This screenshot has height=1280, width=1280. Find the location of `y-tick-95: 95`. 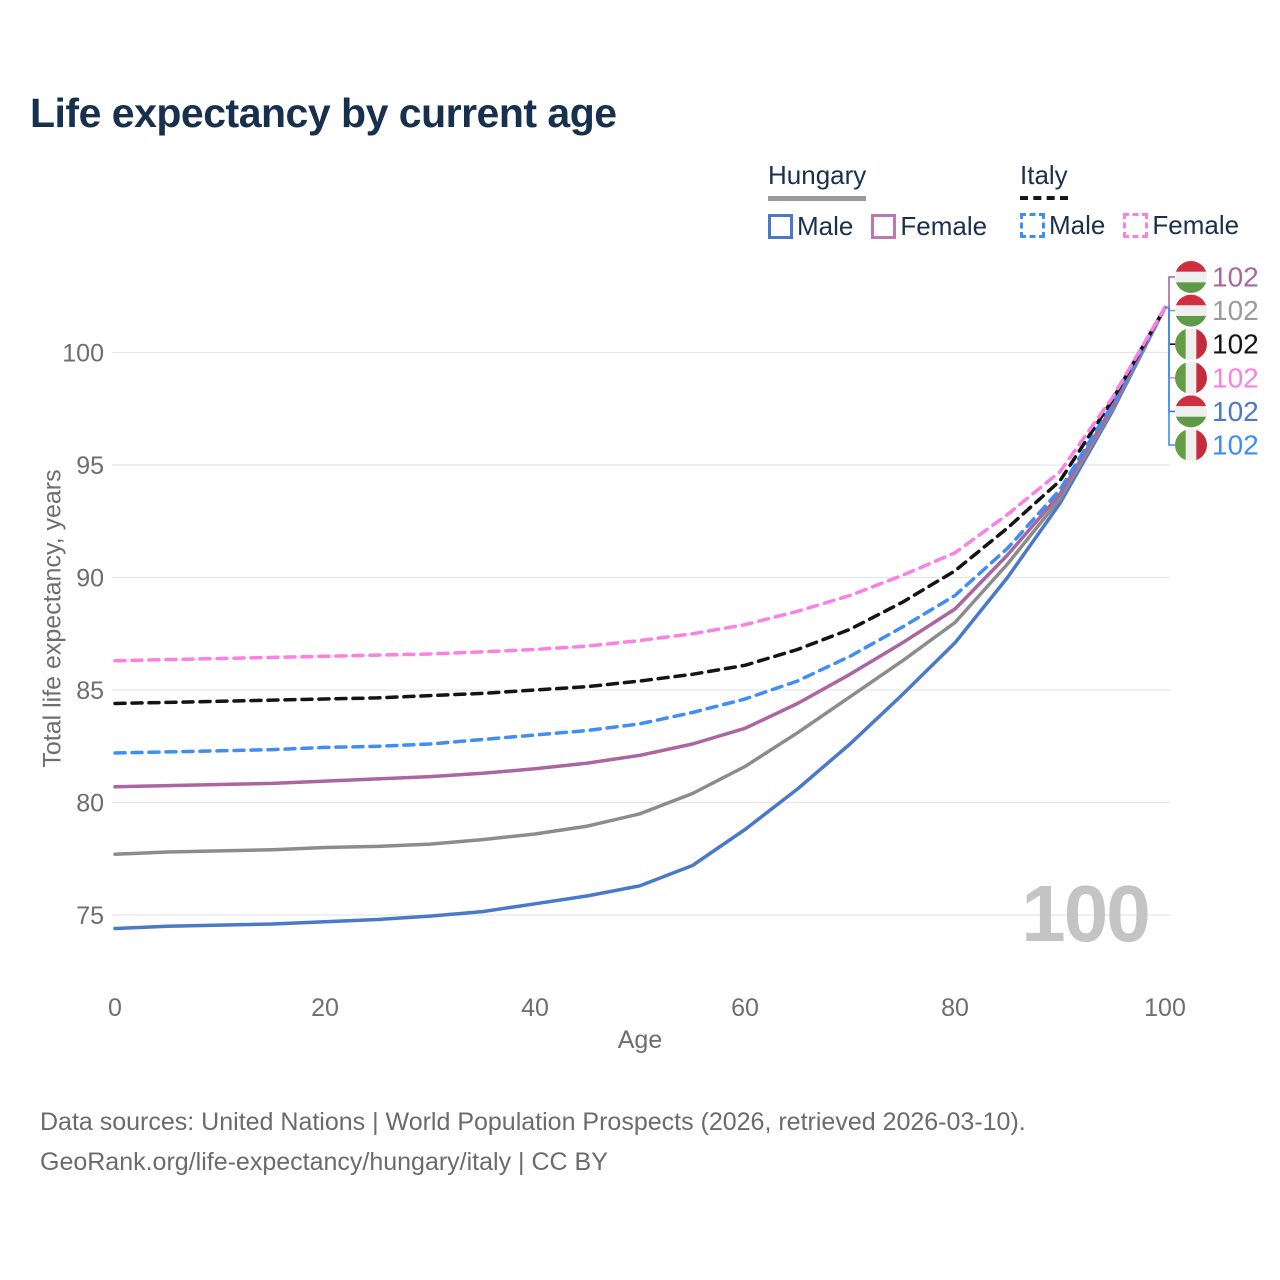

y-tick-95: 95 is located at coordinates (90, 466).